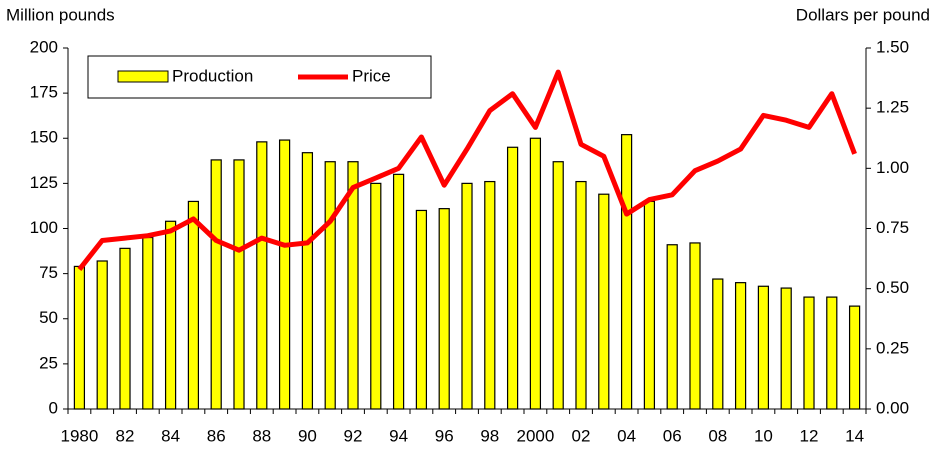  I want to click on x-tick-label: 88, so click(261, 435).